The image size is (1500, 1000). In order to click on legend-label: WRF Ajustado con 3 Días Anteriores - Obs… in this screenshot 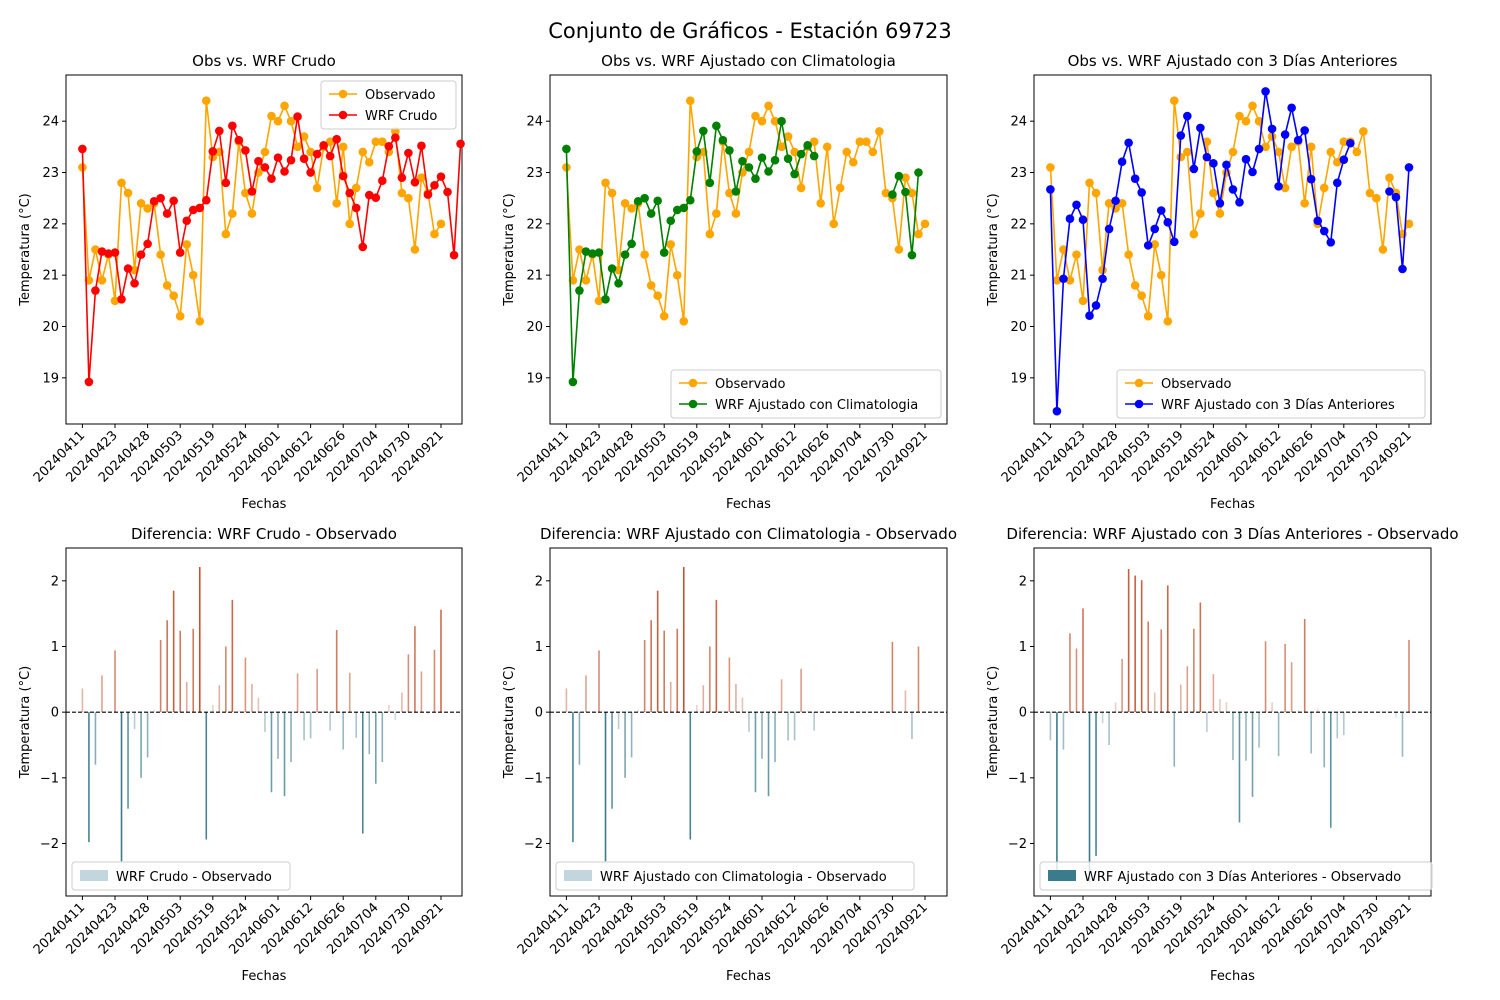, I will do `click(1242, 877)`.